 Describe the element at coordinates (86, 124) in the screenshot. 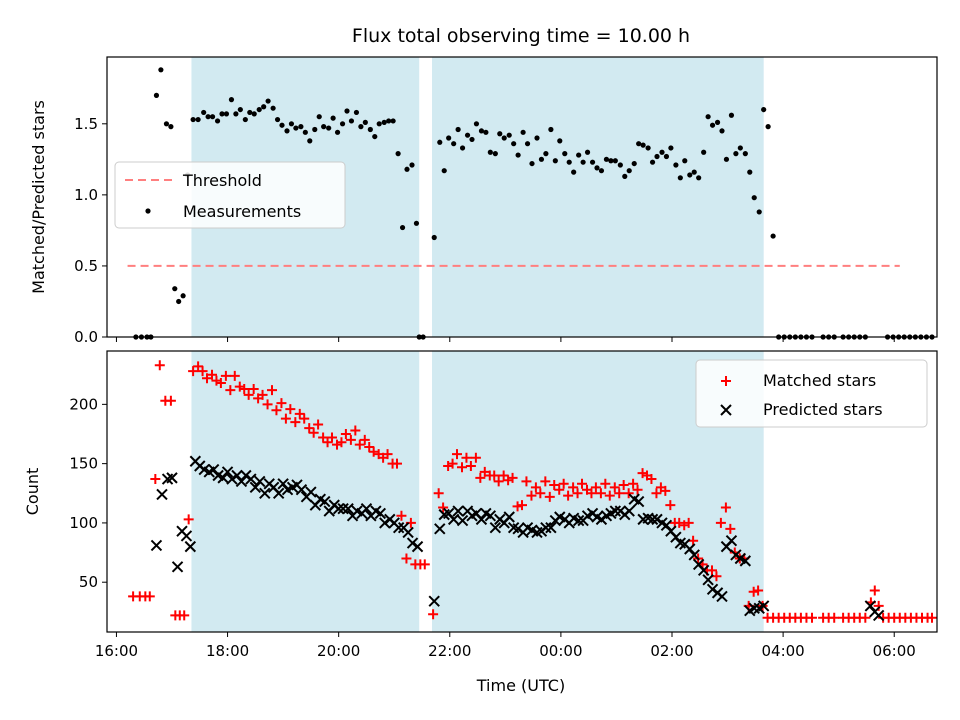

I see `y-tick-label: 1.5` at that location.